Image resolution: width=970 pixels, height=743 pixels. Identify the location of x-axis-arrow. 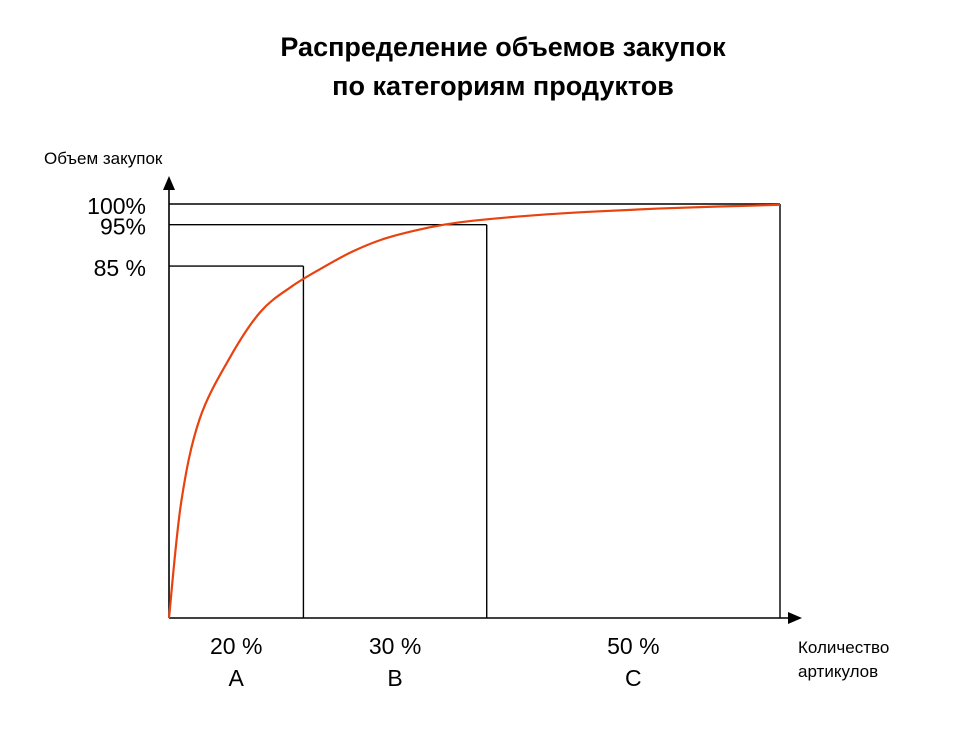
(795, 618).